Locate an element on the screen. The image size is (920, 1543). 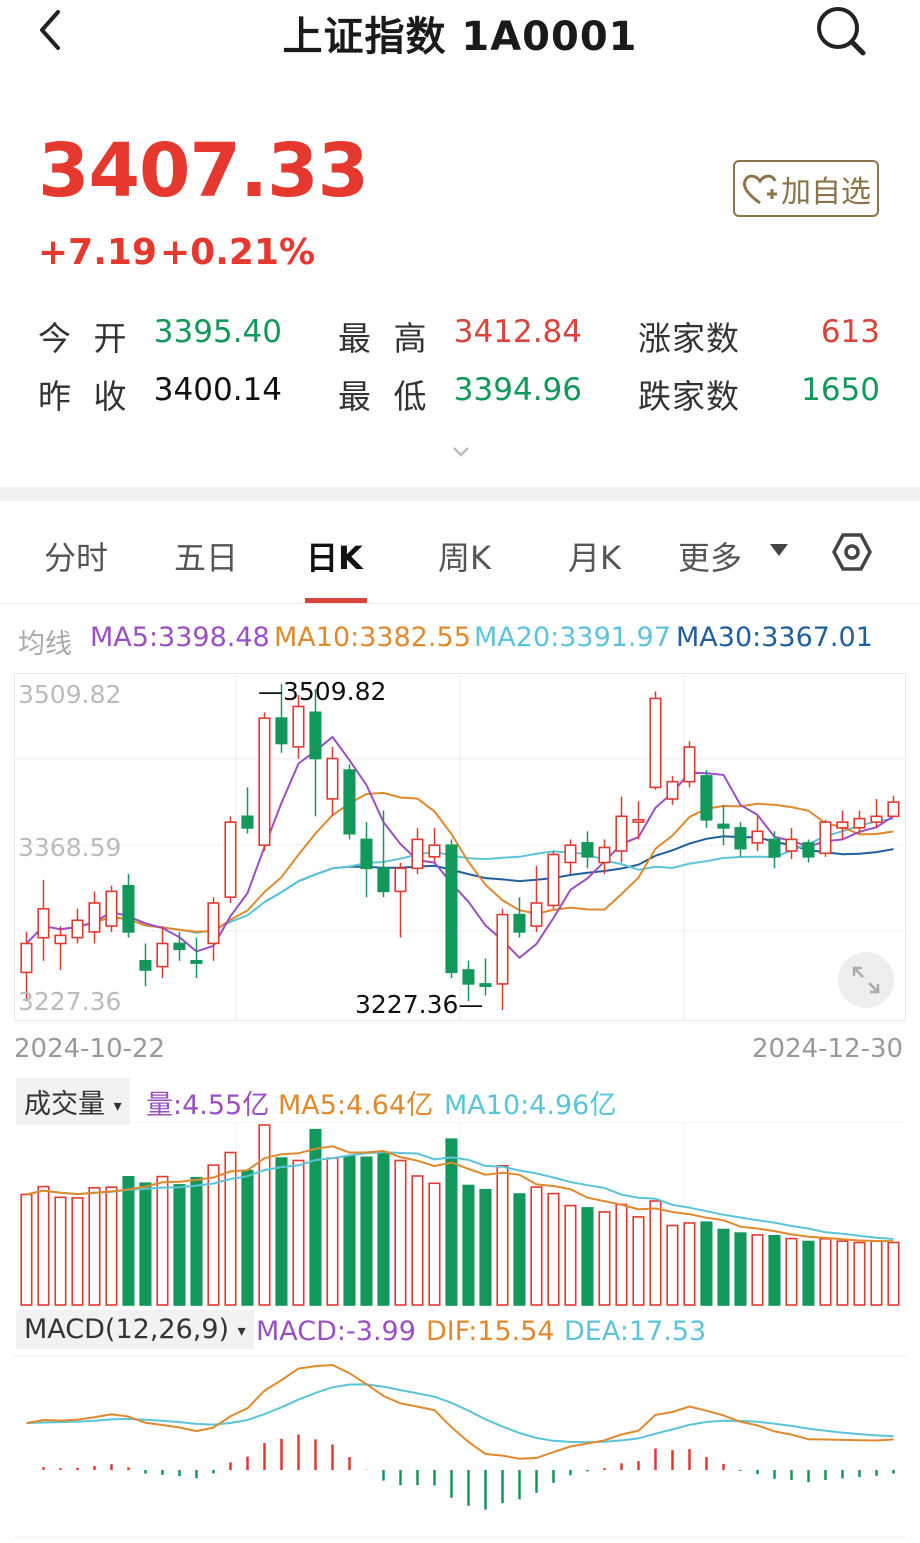
volume-ma5-line is located at coordinates (460, 1194).